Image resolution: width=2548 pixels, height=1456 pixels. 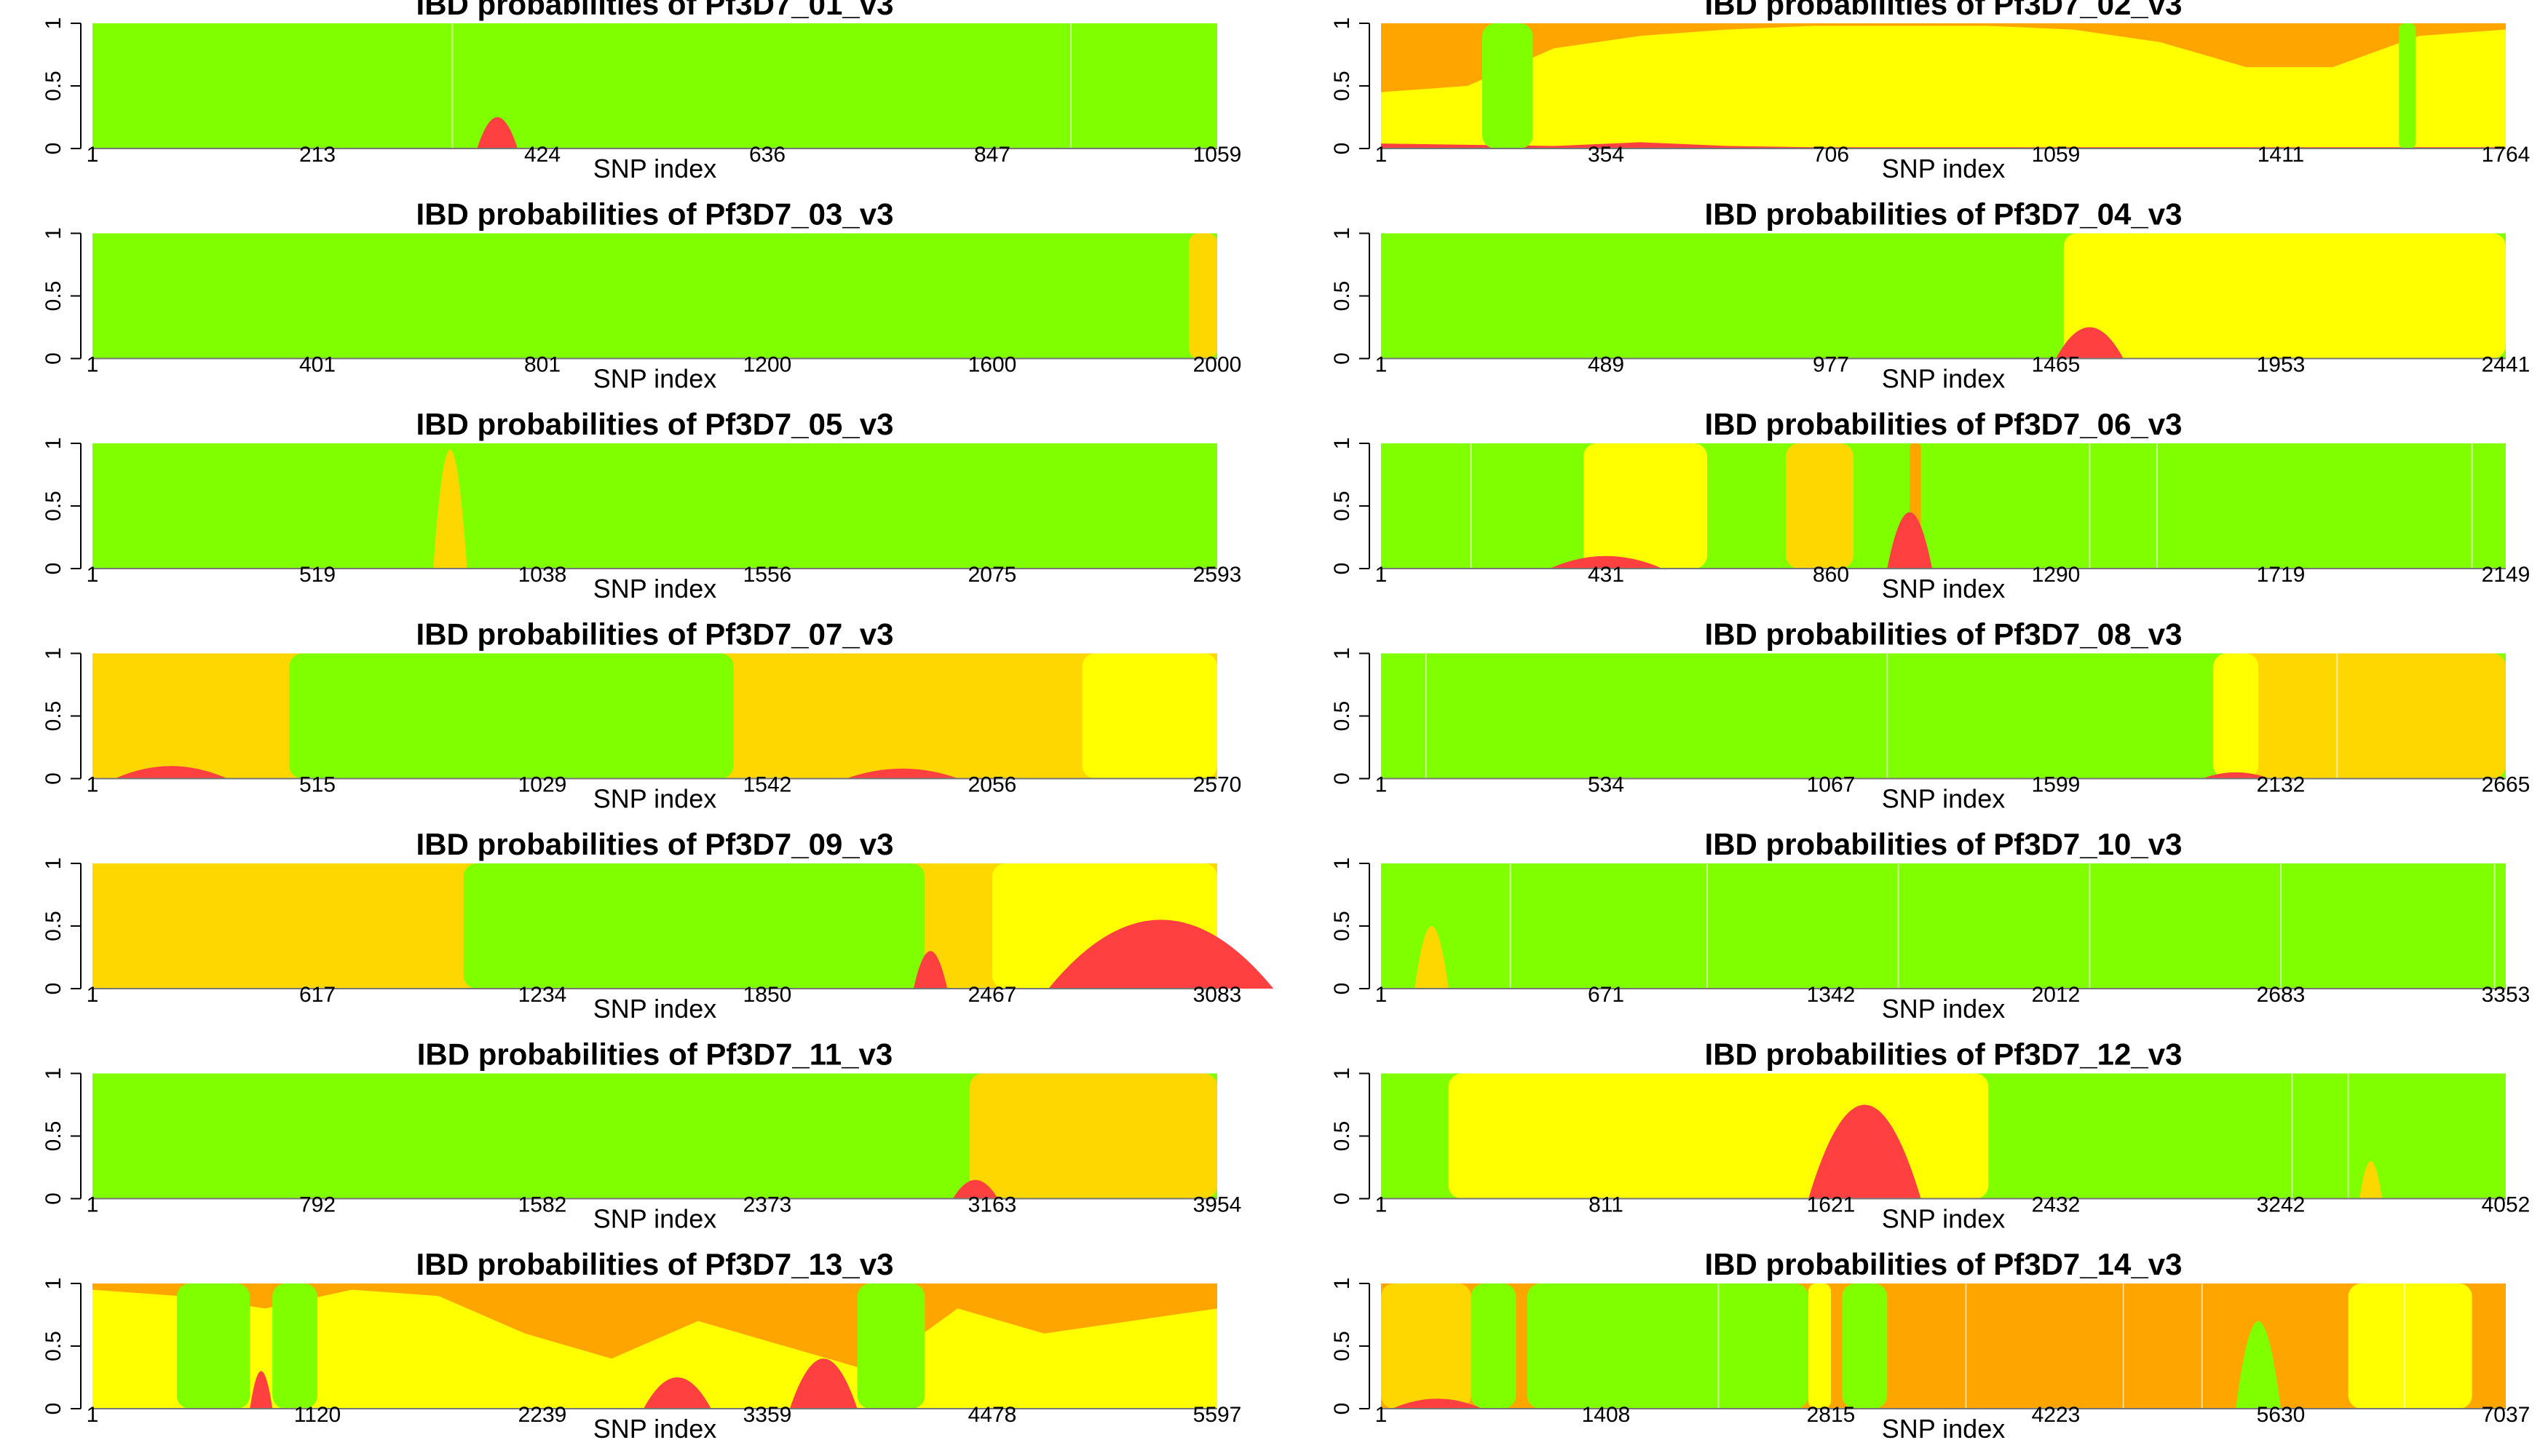 What do you see at coordinates (655, 214) in the screenshot?
I see `panel-title: IBD probabilities of Pf3D7_03_v3` at bounding box center [655, 214].